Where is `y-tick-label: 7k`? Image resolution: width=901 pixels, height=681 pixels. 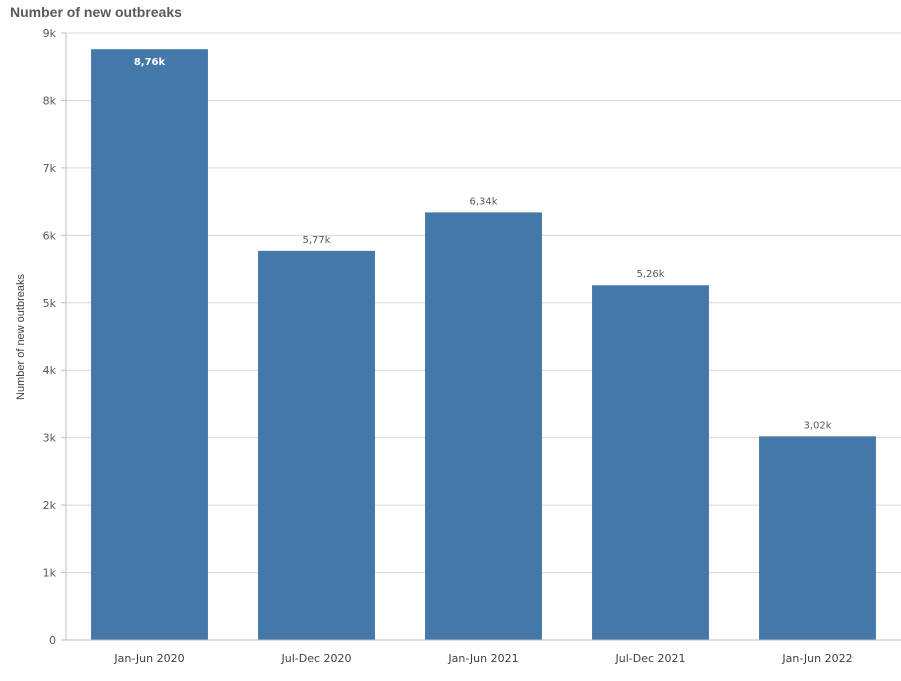
y-tick-label: 7k is located at coordinates (50, 168).